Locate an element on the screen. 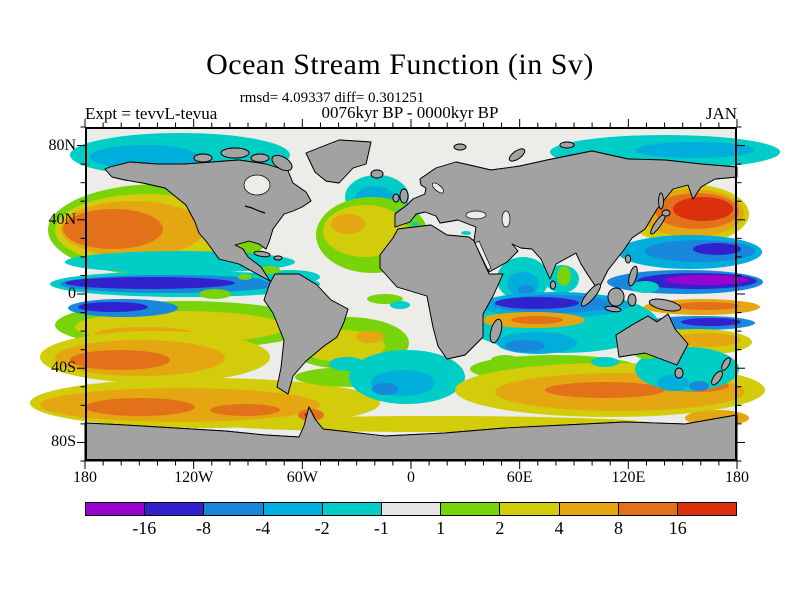  colorbar-tick-label: 16 is located at coordinates (677, 528).